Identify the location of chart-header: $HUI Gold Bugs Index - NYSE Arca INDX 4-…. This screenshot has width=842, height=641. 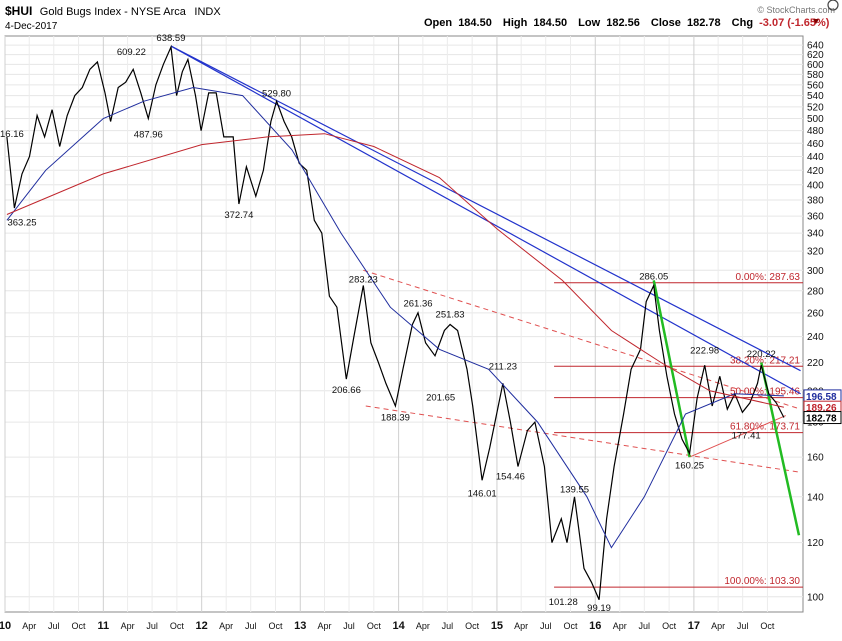
(422, 16).